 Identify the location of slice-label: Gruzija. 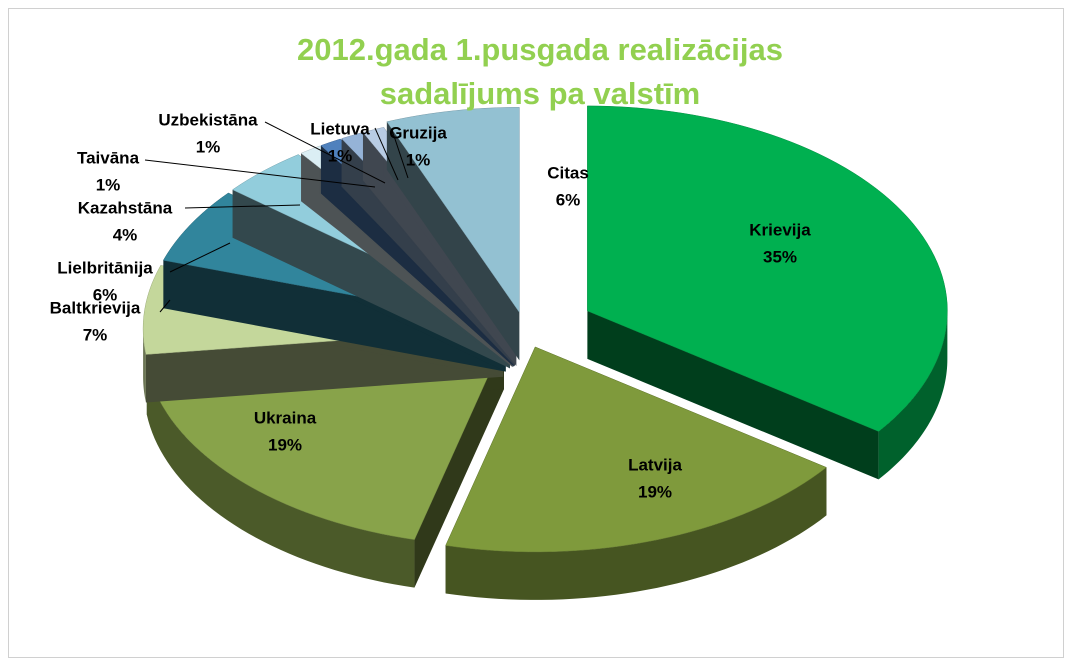
(418, 132).